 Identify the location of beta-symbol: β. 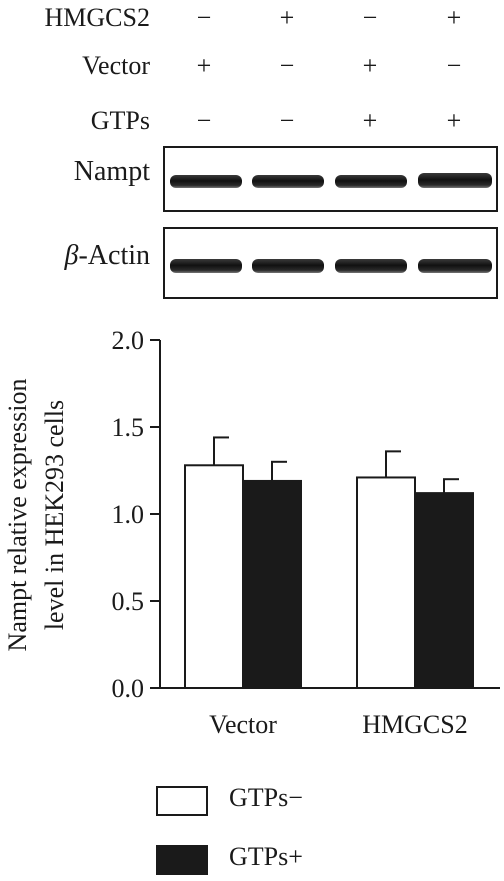
(71, 255).